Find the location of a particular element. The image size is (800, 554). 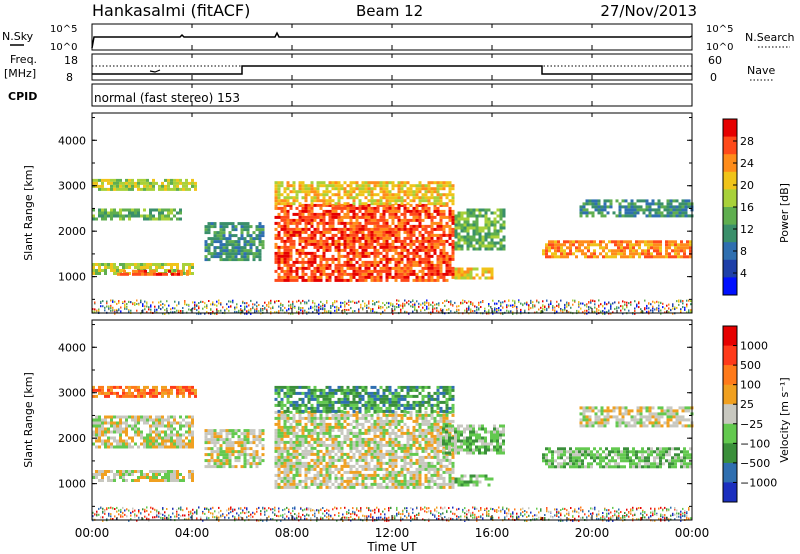

nave-label: Nave is located at coordinates (761, 70).